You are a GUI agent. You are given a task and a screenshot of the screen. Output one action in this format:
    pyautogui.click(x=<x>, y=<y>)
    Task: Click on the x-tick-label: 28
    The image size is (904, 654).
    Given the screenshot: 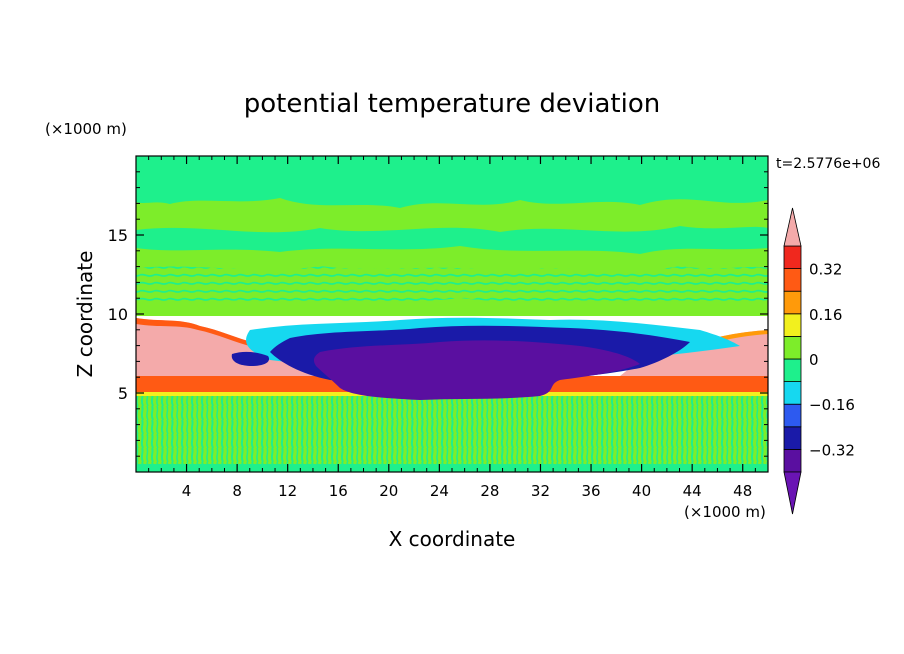 What is the action you would take?
    pyautogui.click(x=489, y=491)
    